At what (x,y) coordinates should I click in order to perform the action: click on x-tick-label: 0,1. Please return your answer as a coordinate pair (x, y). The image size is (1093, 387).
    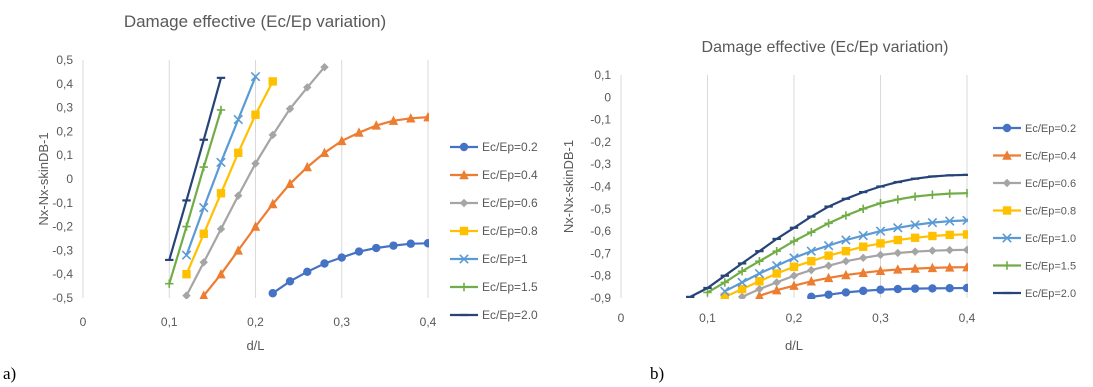
    Looking at the image, I should click on (169, 322).